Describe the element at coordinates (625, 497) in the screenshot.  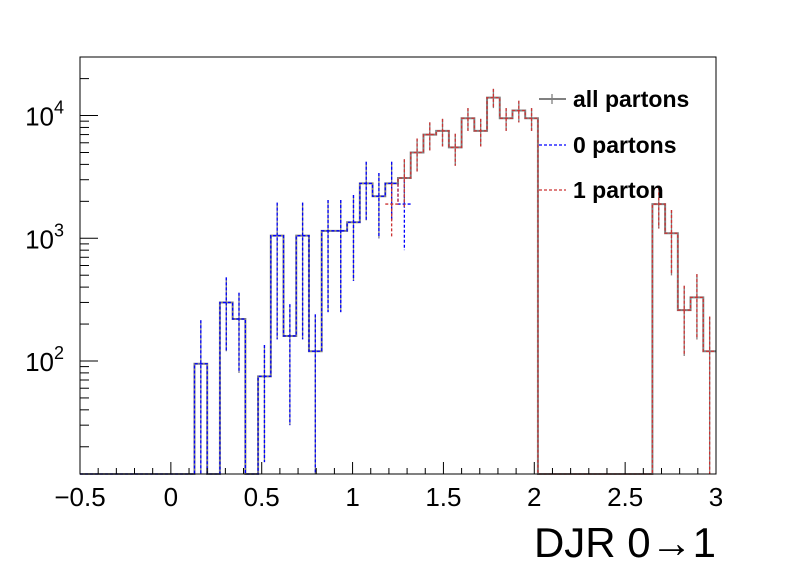
I see `x-tick-label: 2.5` at that location.